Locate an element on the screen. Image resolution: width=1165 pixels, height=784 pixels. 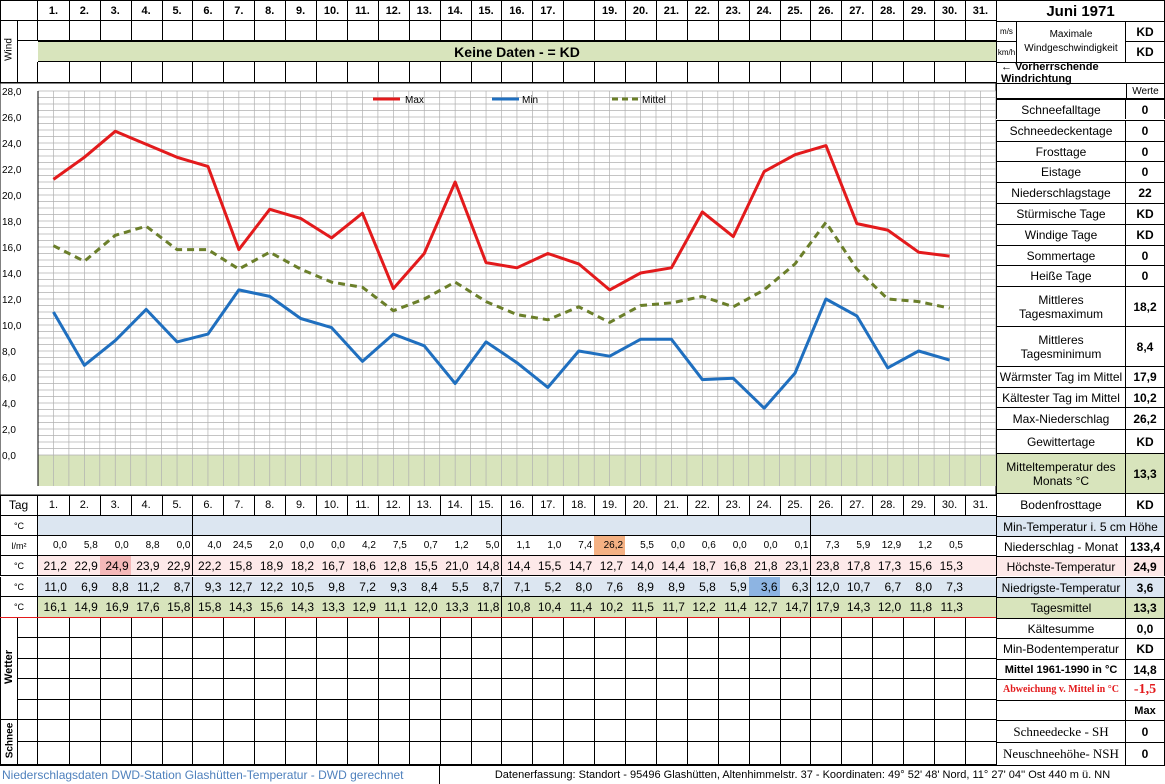
header-day: 13. is located at coordinates (424, 10).